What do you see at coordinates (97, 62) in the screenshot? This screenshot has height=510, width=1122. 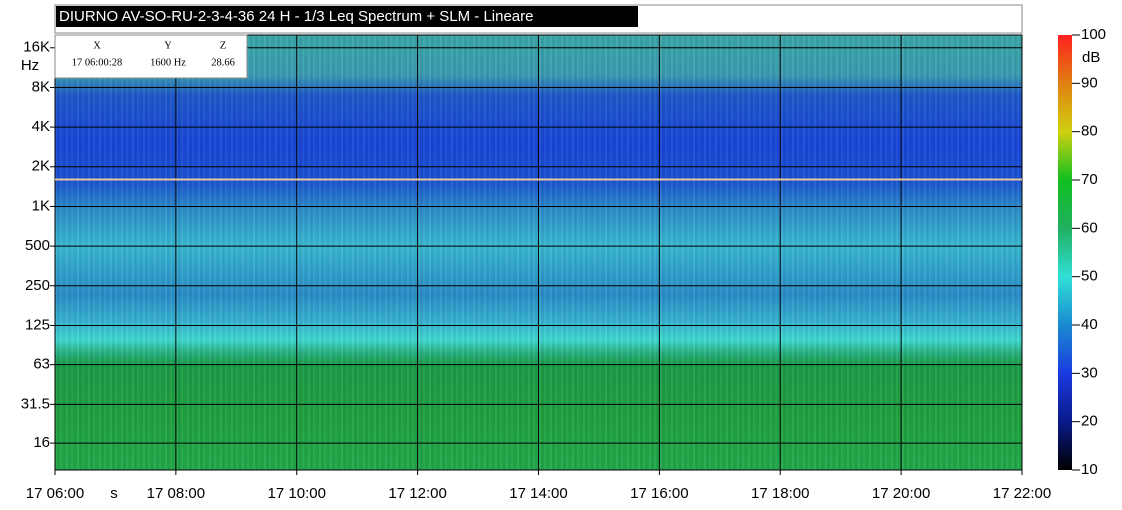 I see `cursor-x: 17 06:00:28` at bounding box center [97, 62].